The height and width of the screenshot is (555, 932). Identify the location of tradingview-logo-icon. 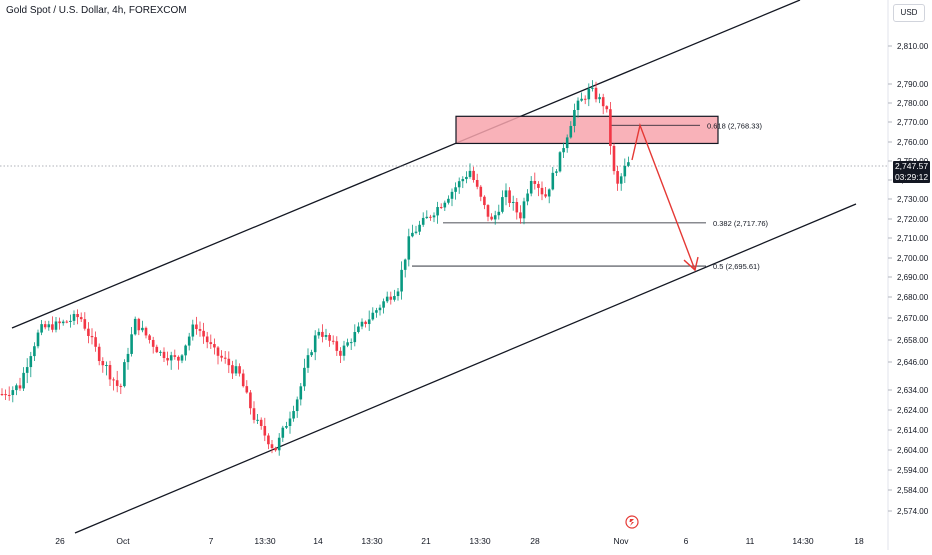
(632, 522).